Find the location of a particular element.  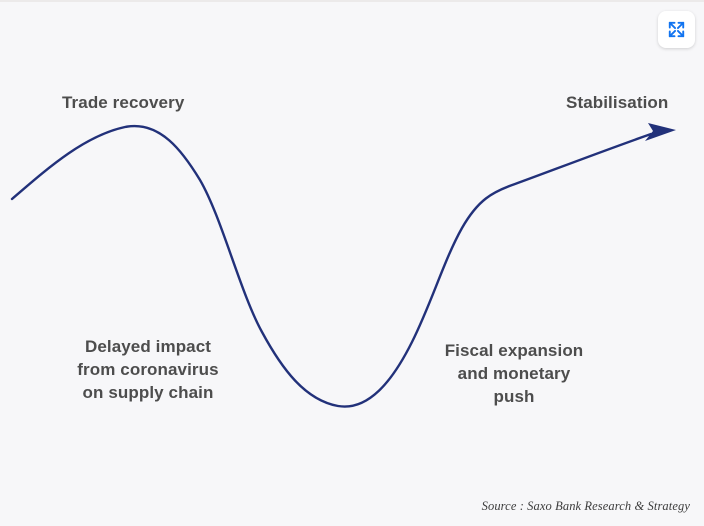

annotation-stabilisation: Stabilisation is located at coordinates (617, 102).